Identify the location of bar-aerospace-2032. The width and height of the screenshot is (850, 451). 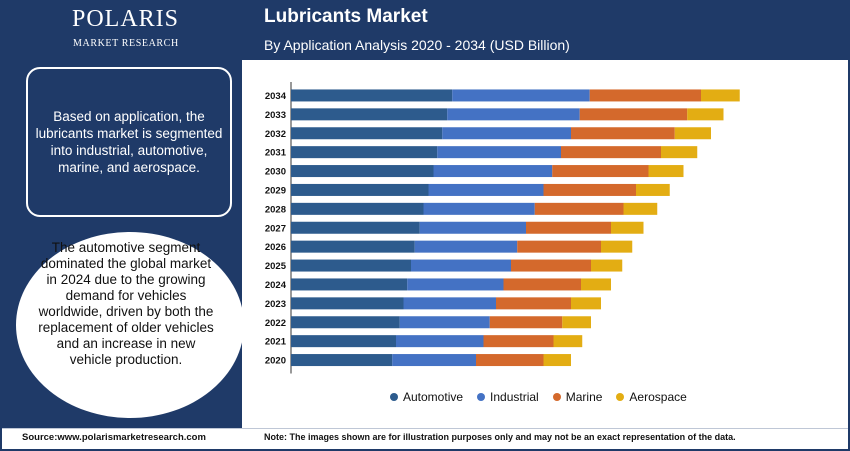
(692, 133).